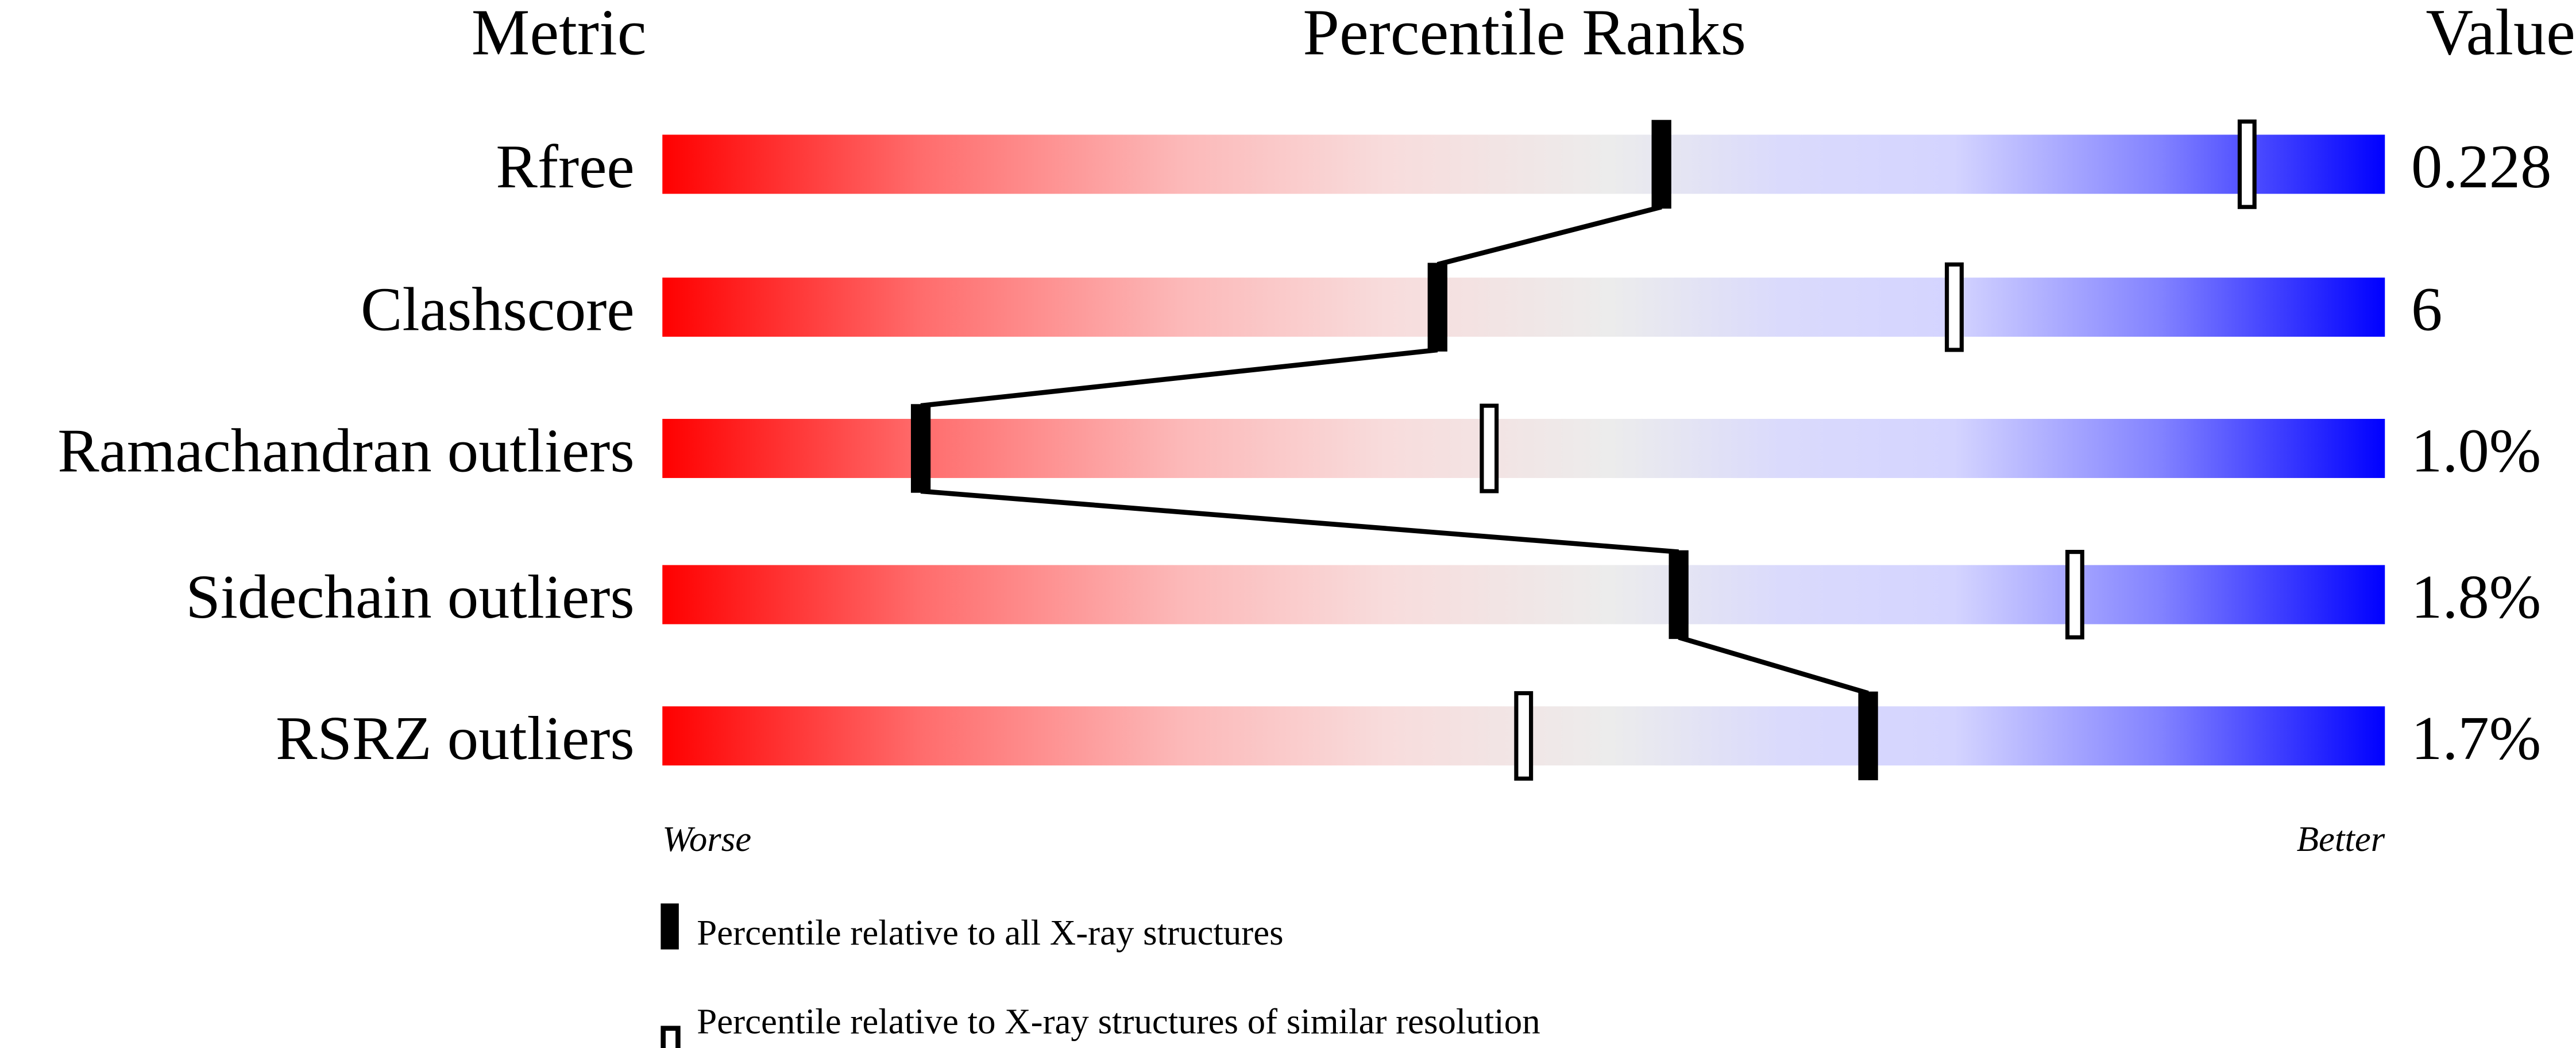 This screenshot has height=1048, width=2576. What do you see at coordinates (565, 166) in the screenshot?
I see `metric-label: Rfree` at bounding box center [565, 166].